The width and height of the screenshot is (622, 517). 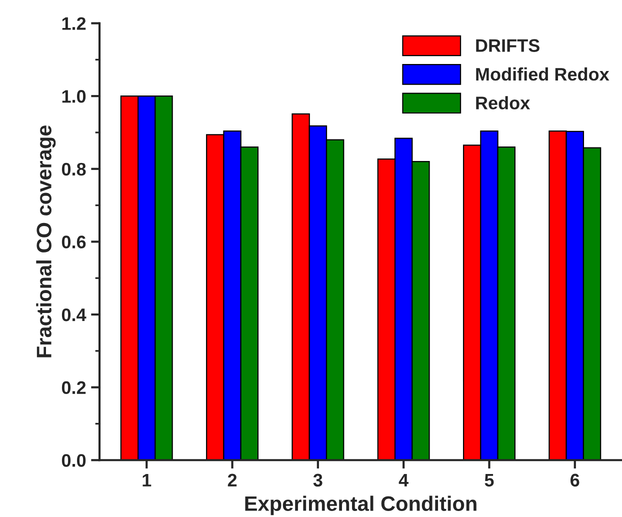 What do you see at coordinates (74, 169) in the screenshot?
I see `y-tick-label: 0.8` at bounding box center [74, 169].